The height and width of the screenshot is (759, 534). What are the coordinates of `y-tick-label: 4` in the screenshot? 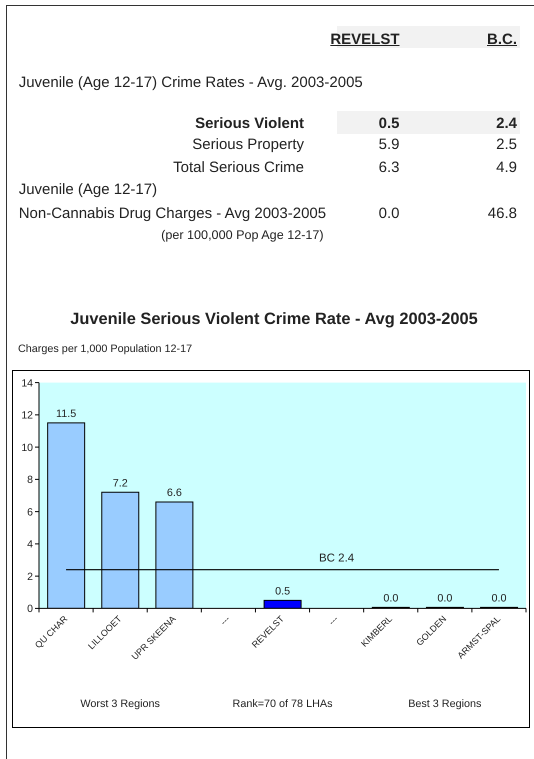 It's located at (30, 544).